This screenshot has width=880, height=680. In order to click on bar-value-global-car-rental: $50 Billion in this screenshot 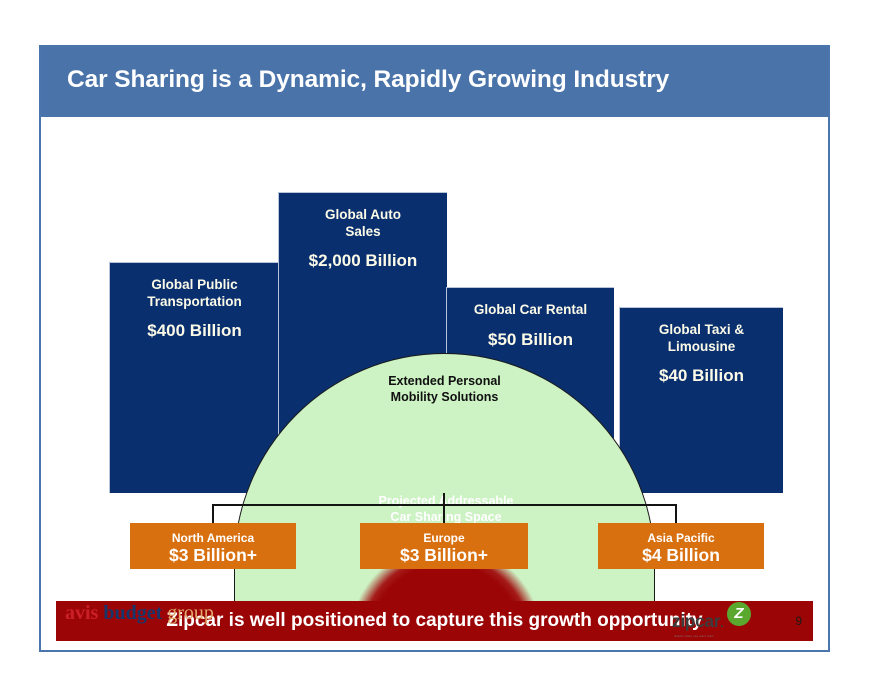, I will do `click(530, 339)`.